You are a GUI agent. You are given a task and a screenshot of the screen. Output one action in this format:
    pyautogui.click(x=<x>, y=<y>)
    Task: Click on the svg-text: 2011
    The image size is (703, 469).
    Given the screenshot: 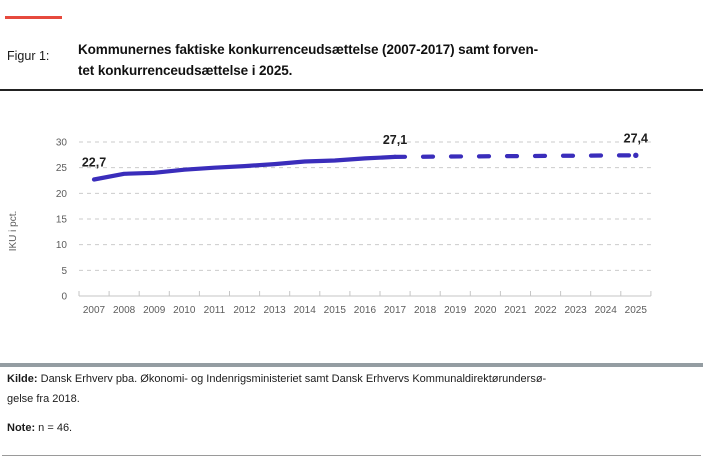 What is the action you would take?
    pyautogui.click(x=215, y=310)
    